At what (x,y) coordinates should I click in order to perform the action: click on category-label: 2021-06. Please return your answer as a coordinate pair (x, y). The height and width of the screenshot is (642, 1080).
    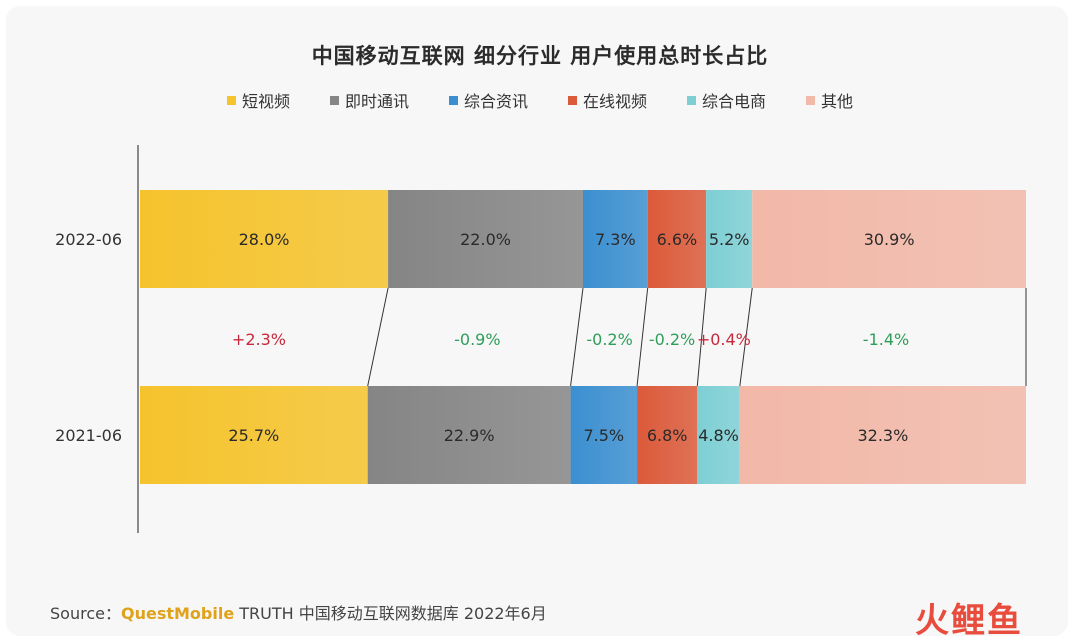
    Looking at the image, I should click on (88, 435).